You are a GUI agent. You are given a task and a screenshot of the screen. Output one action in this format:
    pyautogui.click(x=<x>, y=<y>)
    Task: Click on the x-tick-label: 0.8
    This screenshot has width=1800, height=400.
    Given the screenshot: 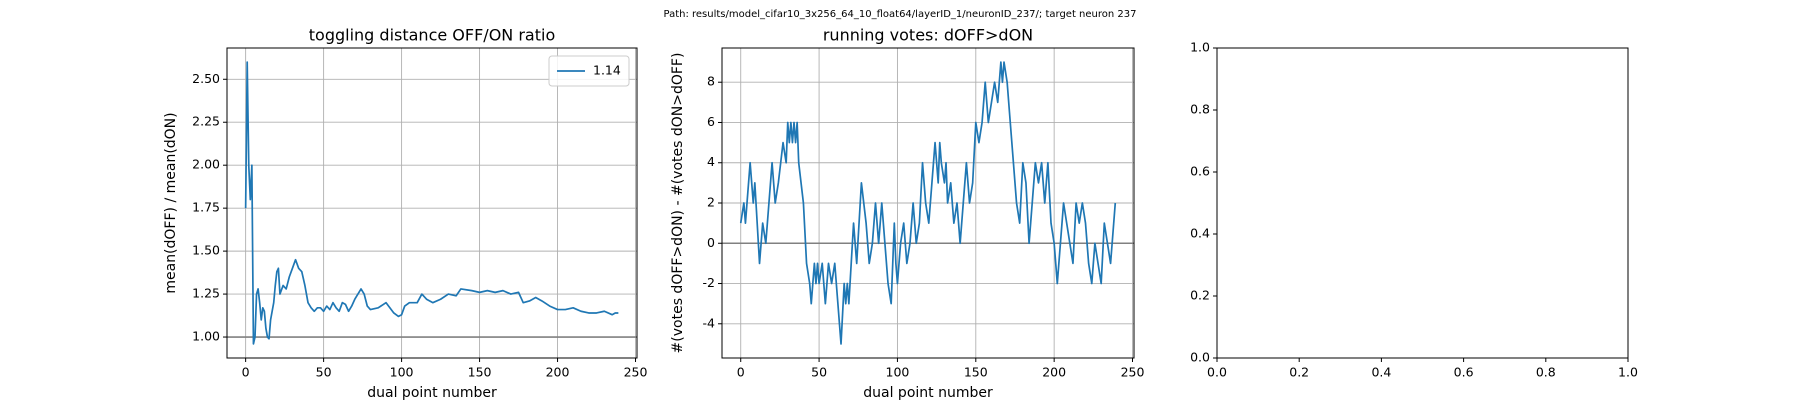 What is the action you would take?
    pyautogui.click(x=1546, y=372)
    